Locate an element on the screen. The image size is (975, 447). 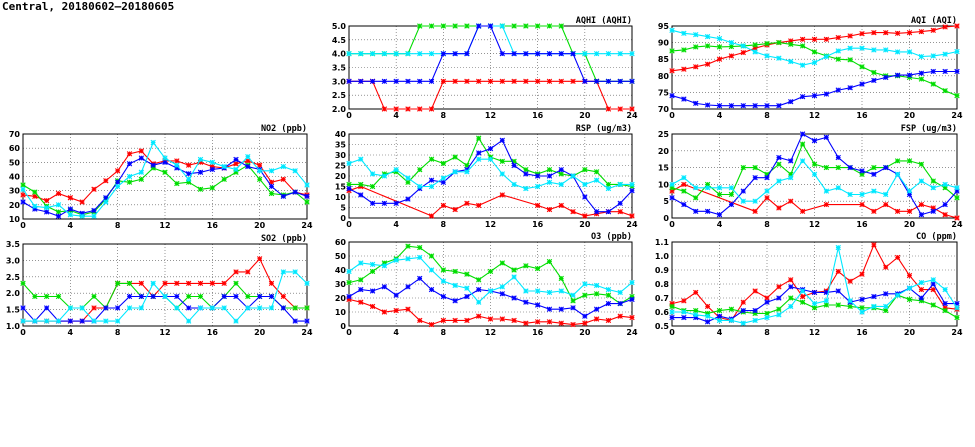
y-tick-label: 1.0 is located at coordinates (13, 326).